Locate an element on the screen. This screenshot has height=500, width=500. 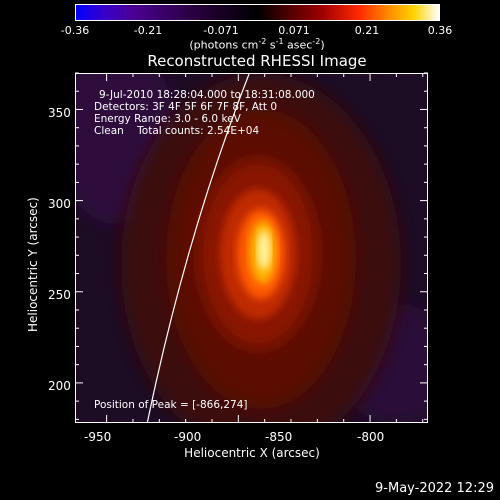
x-tick-label: -800 is located at coordinates (371, 437).